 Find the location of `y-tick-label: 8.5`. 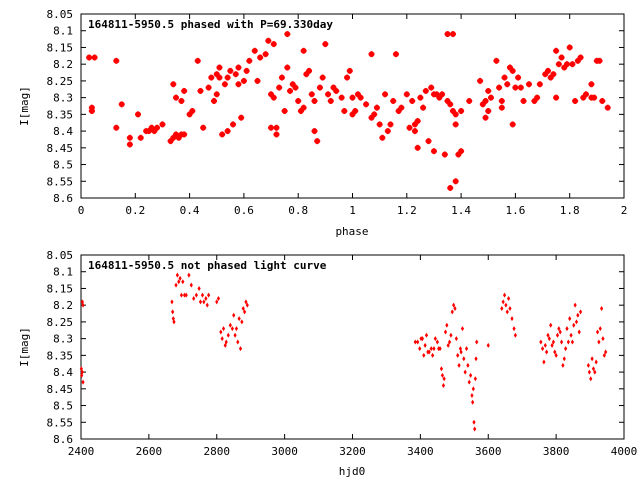

y-tick-label: 8.5 is located at coordinates (63, 165).